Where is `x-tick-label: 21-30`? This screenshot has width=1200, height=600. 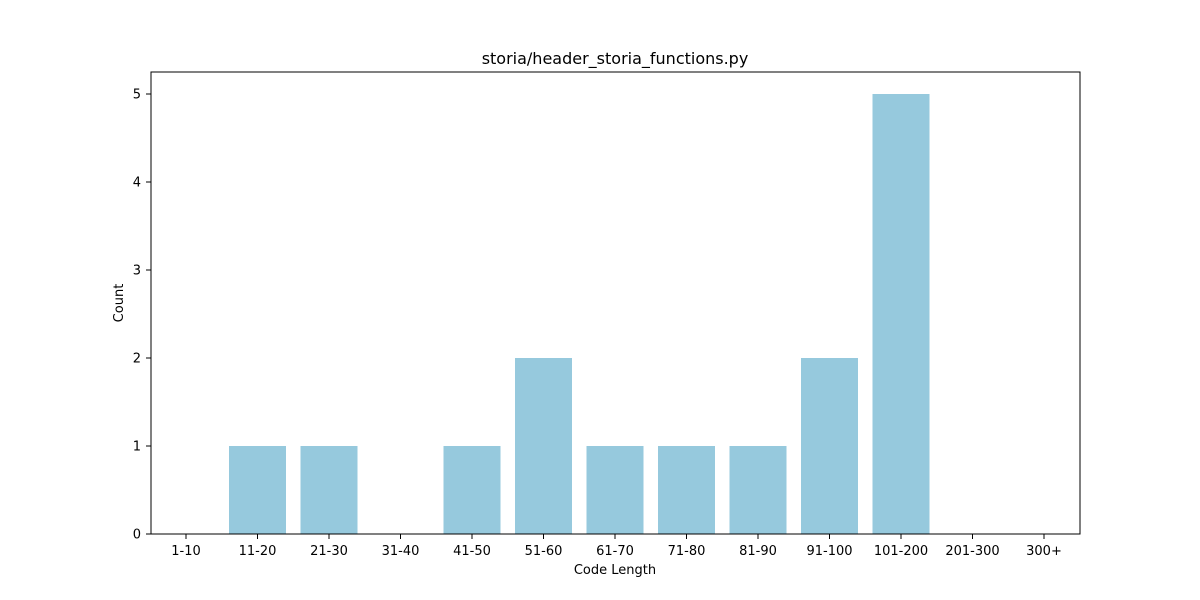 x-tick-label: 21-30 is located at coordinates (329, 551).